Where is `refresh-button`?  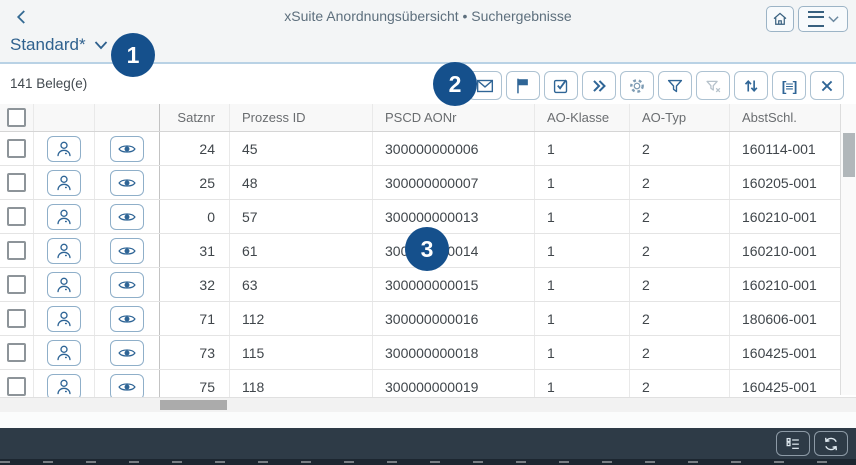
refresh-button is located at coordinates (831, 443).